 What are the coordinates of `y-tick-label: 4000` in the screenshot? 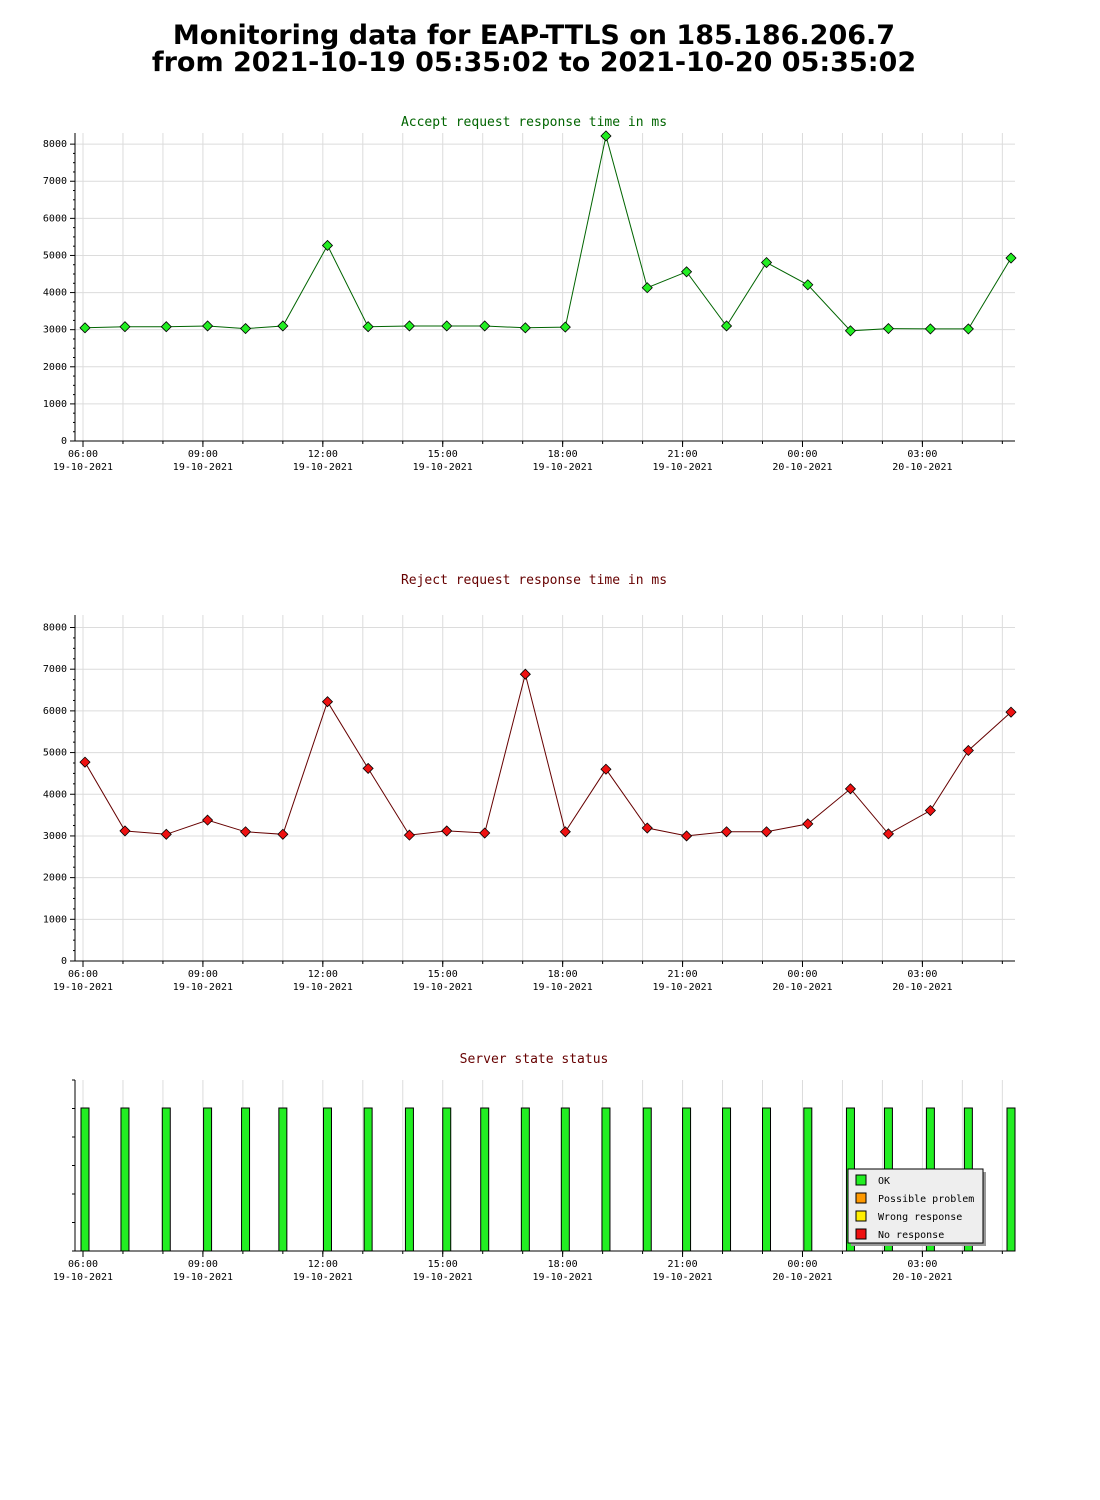 It's located at (55, 794).